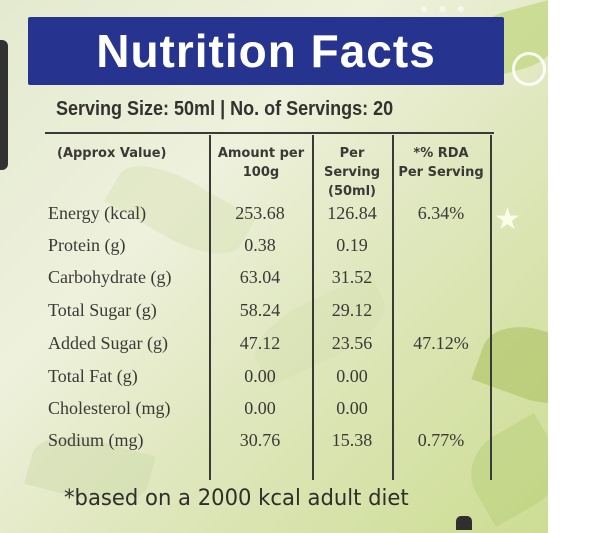  I want to click on star-icon: ★, so click(507, 219).